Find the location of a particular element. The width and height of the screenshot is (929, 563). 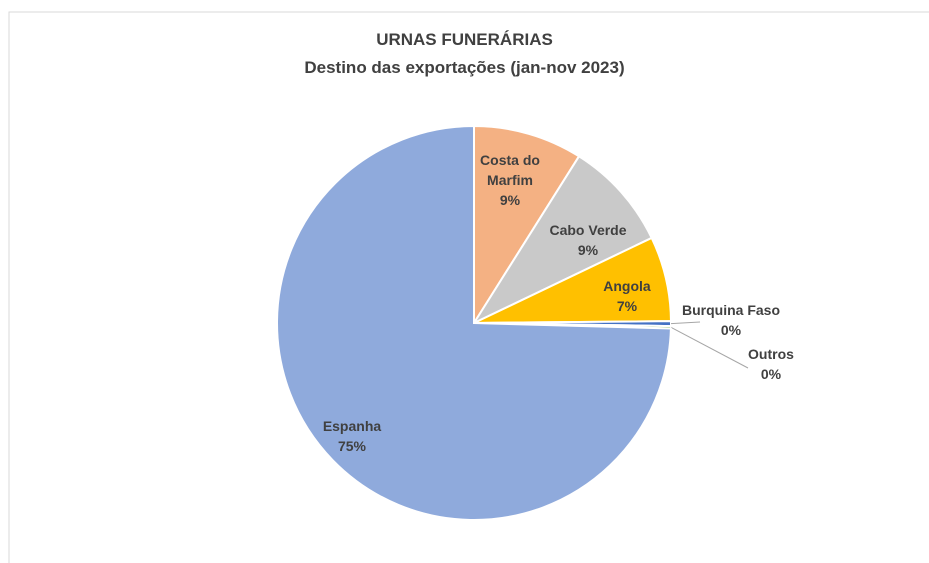

data-label: Espanha 75% is located at coordinates (352, 436).